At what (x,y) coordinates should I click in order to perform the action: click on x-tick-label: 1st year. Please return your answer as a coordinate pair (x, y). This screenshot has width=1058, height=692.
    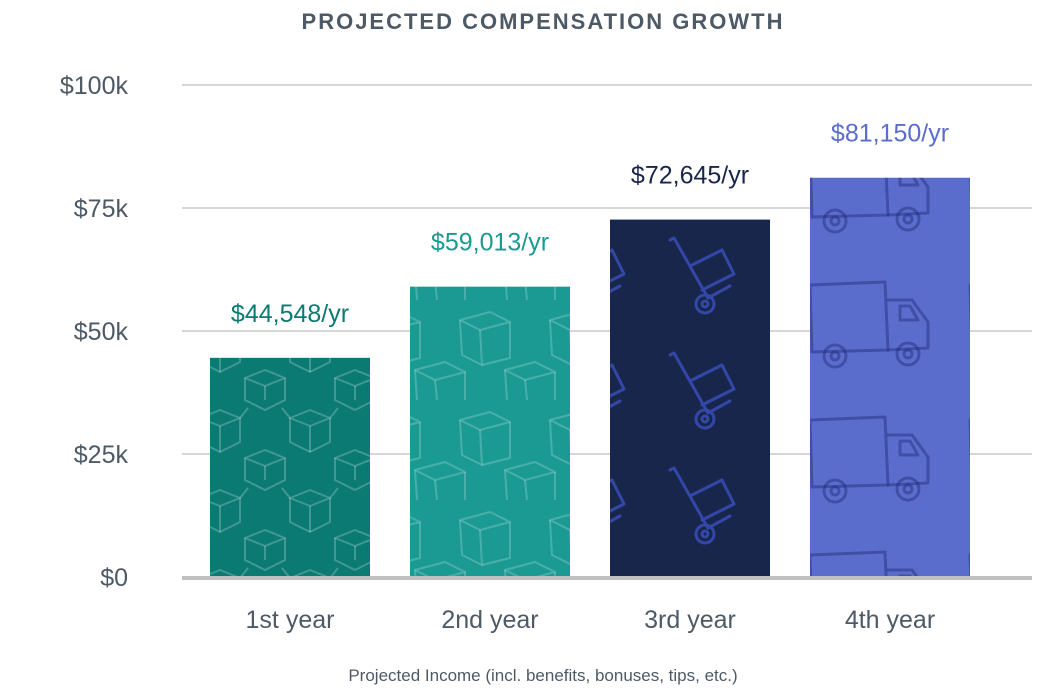
    Looking at the image, I should click on (290, 620).